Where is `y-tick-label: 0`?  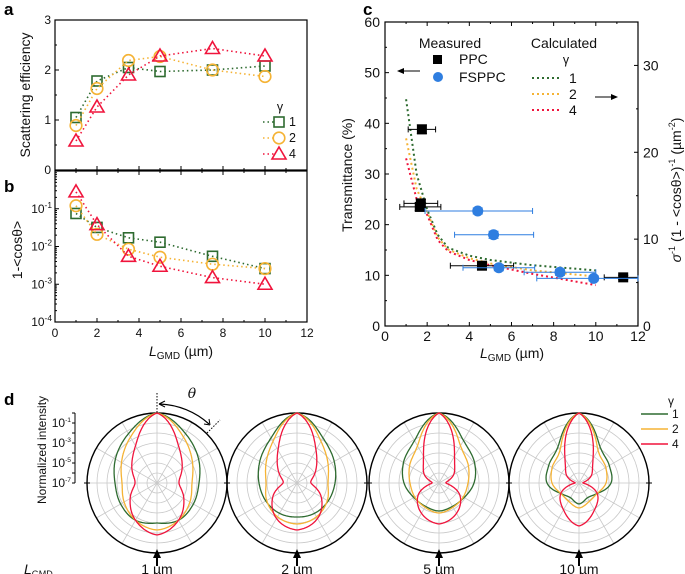 y-tick-label: 0 is located at coordinates (47, 170).